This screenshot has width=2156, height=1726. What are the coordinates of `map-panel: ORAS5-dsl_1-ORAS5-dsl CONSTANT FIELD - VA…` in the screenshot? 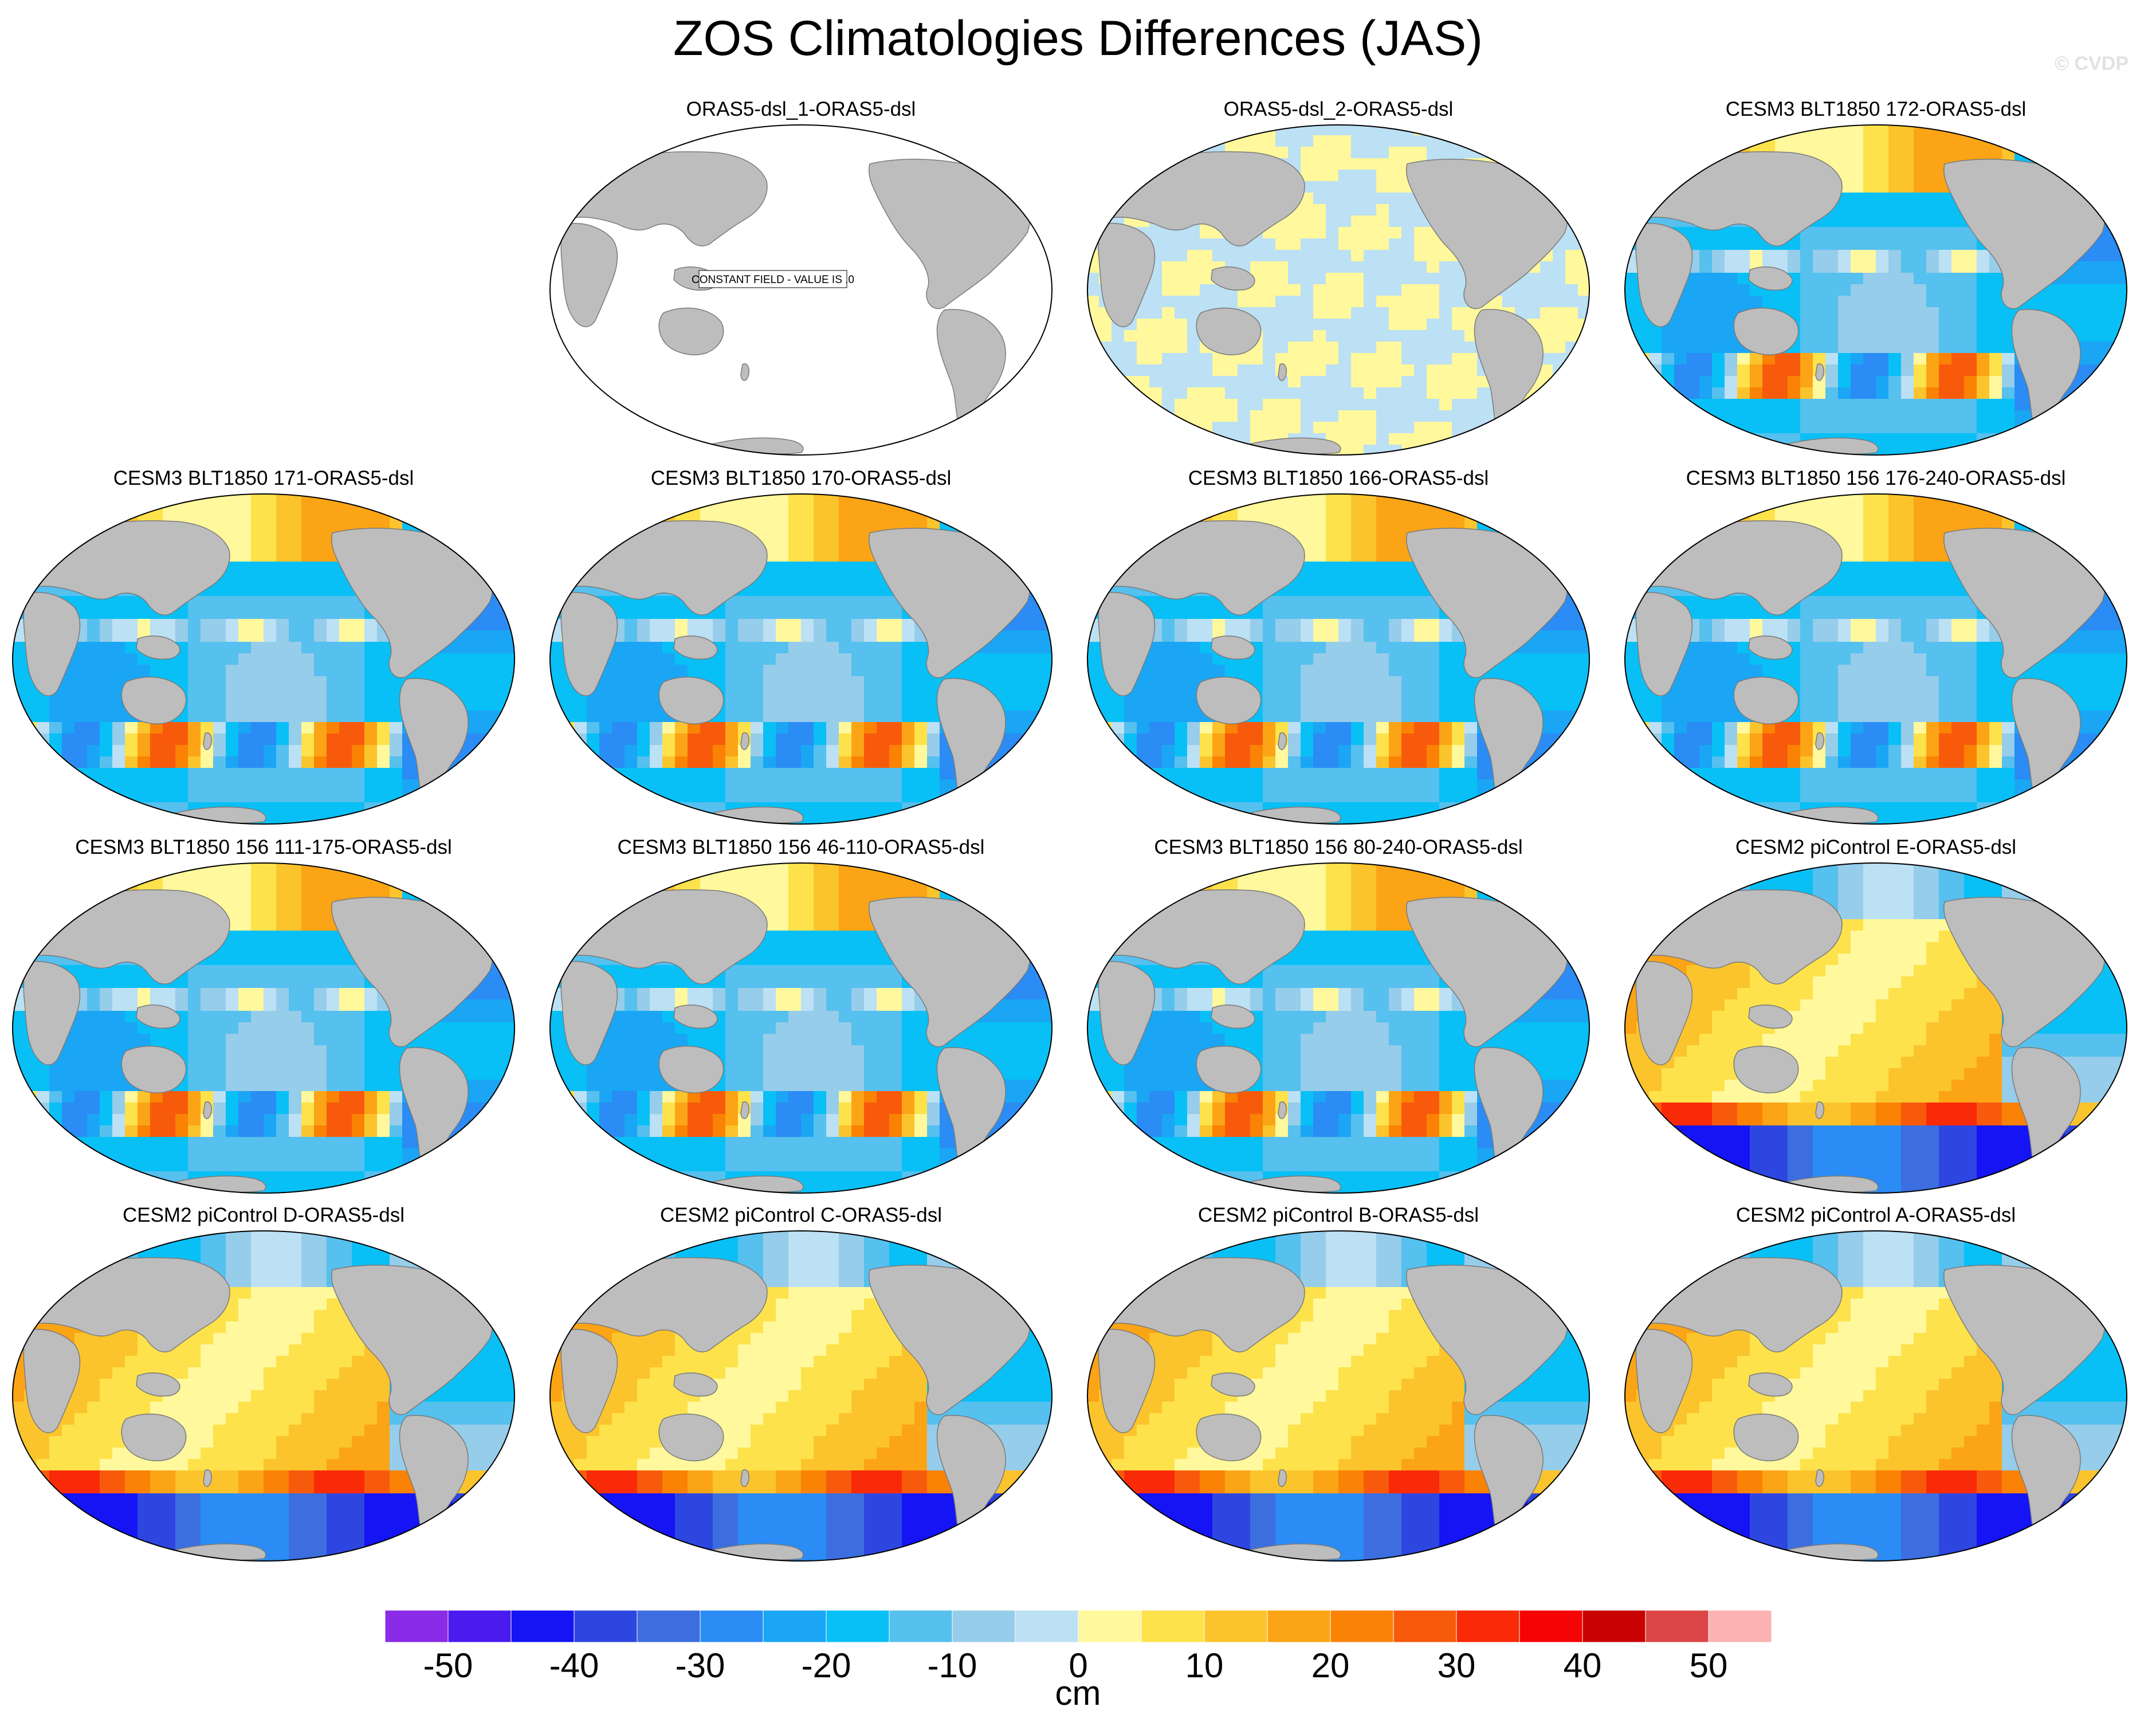 It's located at (801, 280).